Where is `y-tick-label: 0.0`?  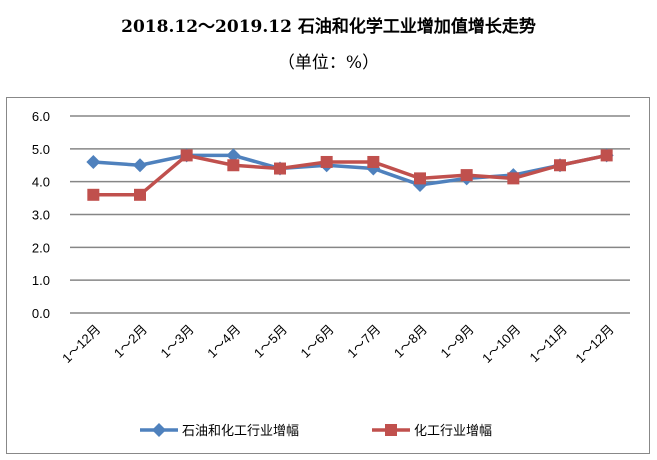
y-tick-label: 0.0 is located at coordinates (41, 313).